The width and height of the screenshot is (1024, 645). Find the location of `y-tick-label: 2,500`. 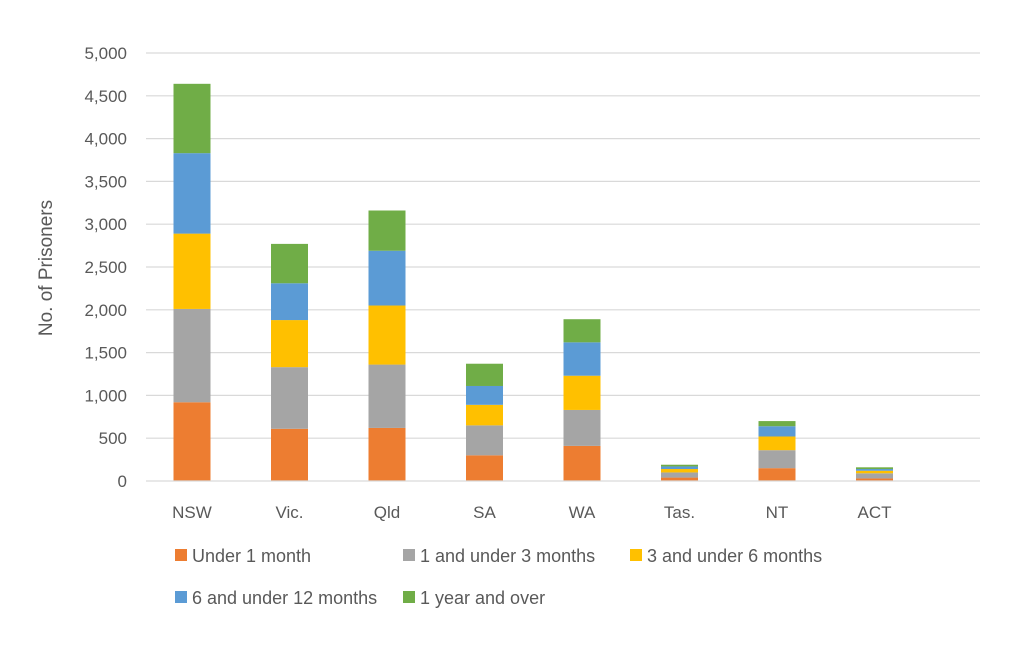

y-tick-label: 2,500 is located at coordinates (105, 267).